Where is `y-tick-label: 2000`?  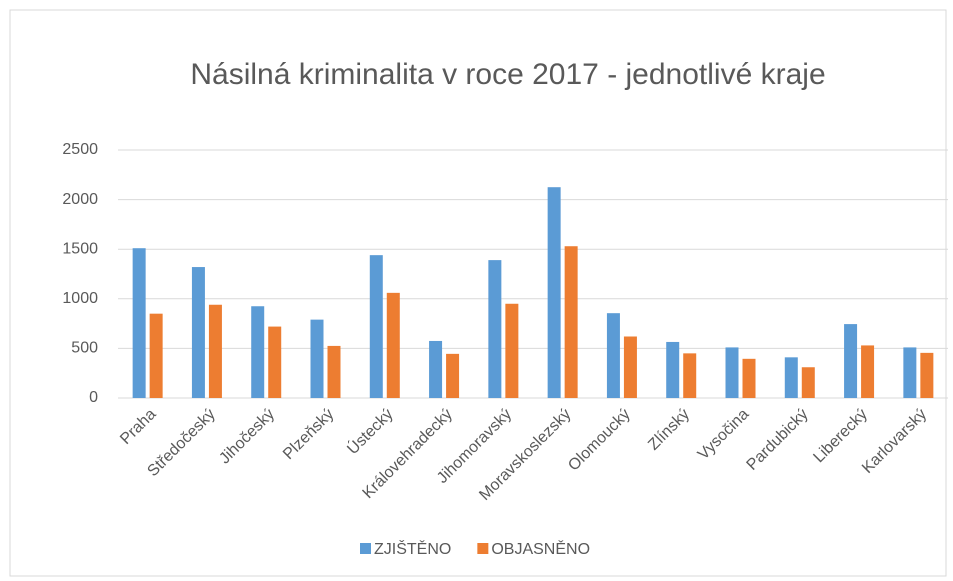 y-tick-label: 2000 is located at coordinates (80, 199).